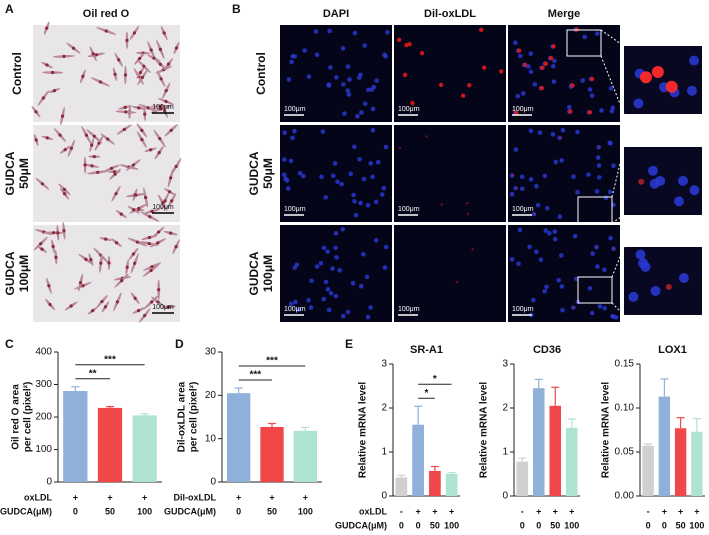 Image resolution: width=709 pixels, height=535 pixels. What do you see at coordinates (110, 359) in the screenshot?
I see `sig-label: ***` at bounding box center [110, 359].